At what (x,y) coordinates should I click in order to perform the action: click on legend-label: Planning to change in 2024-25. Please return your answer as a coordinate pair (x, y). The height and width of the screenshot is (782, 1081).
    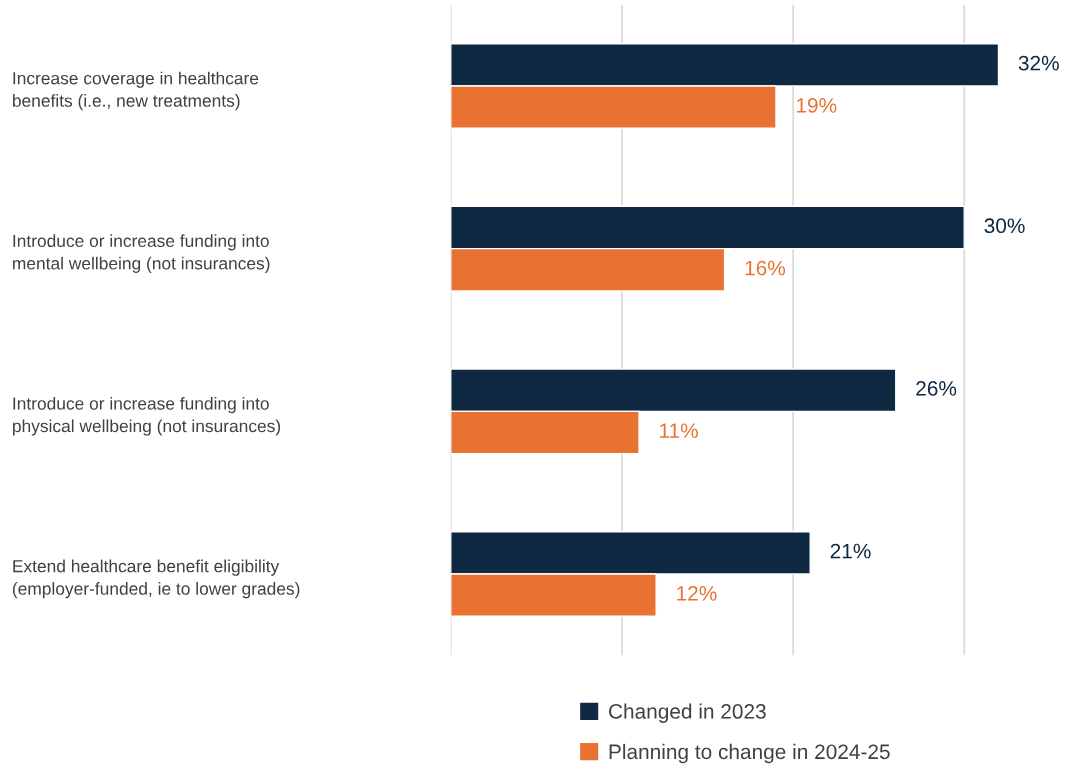
    Looking at the image, I should click on (749, 753).